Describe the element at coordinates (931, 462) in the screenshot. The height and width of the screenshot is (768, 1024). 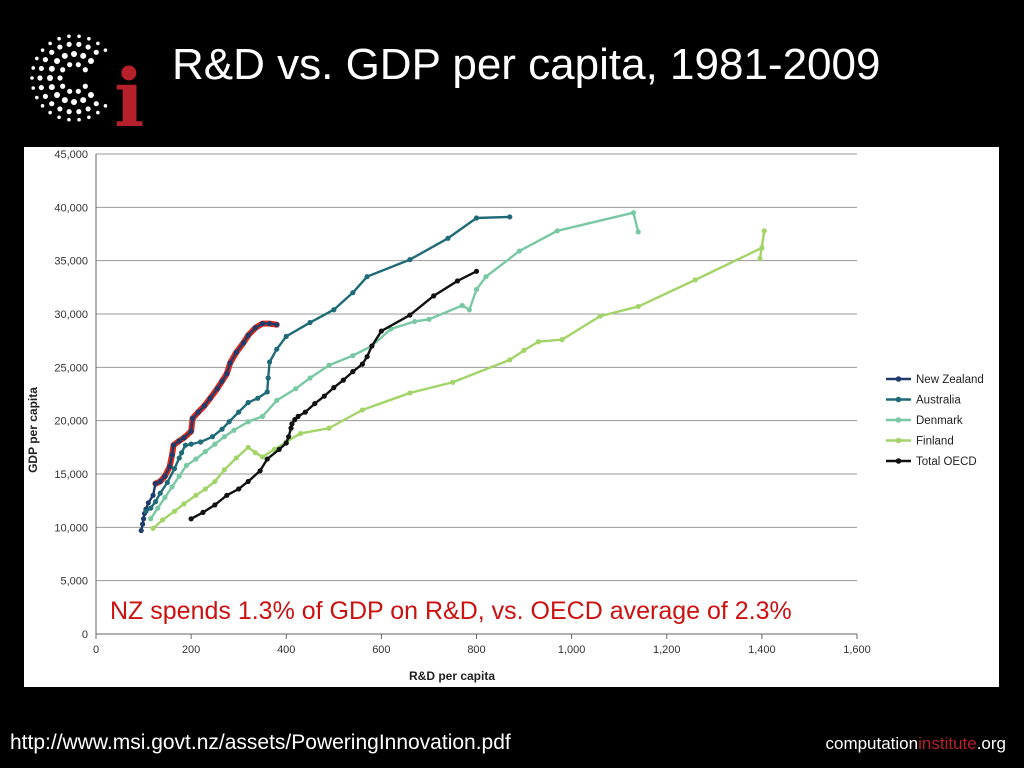
I see `legend-item-total-oecd: Total OECD` at that location.